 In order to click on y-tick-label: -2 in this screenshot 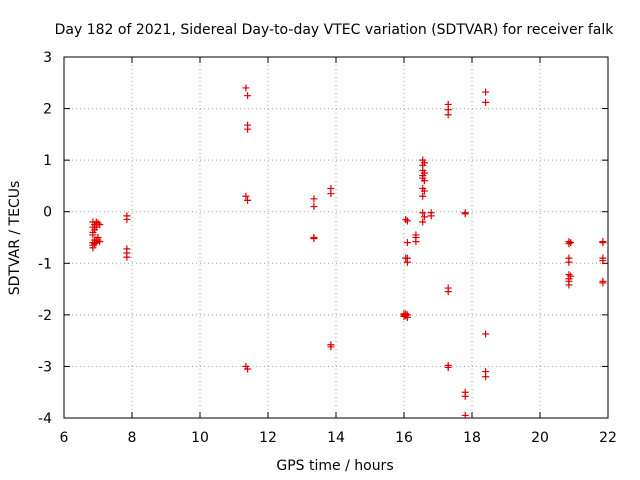, I will do `click(45, 316)`.